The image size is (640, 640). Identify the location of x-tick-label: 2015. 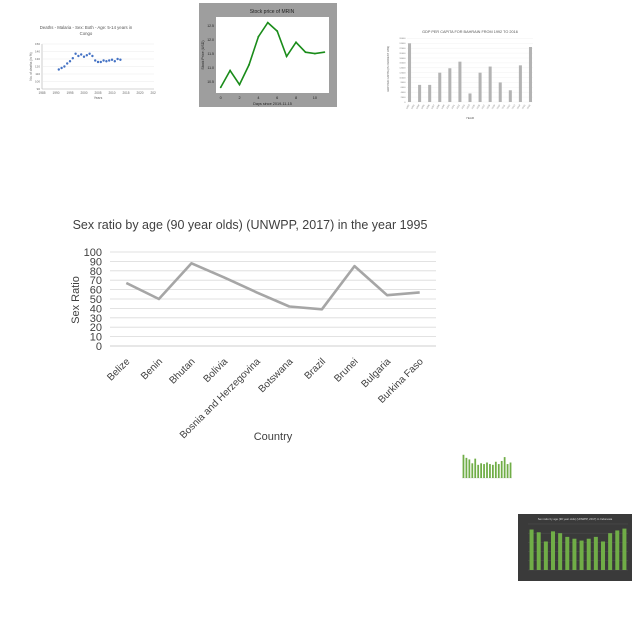
(524, 107).